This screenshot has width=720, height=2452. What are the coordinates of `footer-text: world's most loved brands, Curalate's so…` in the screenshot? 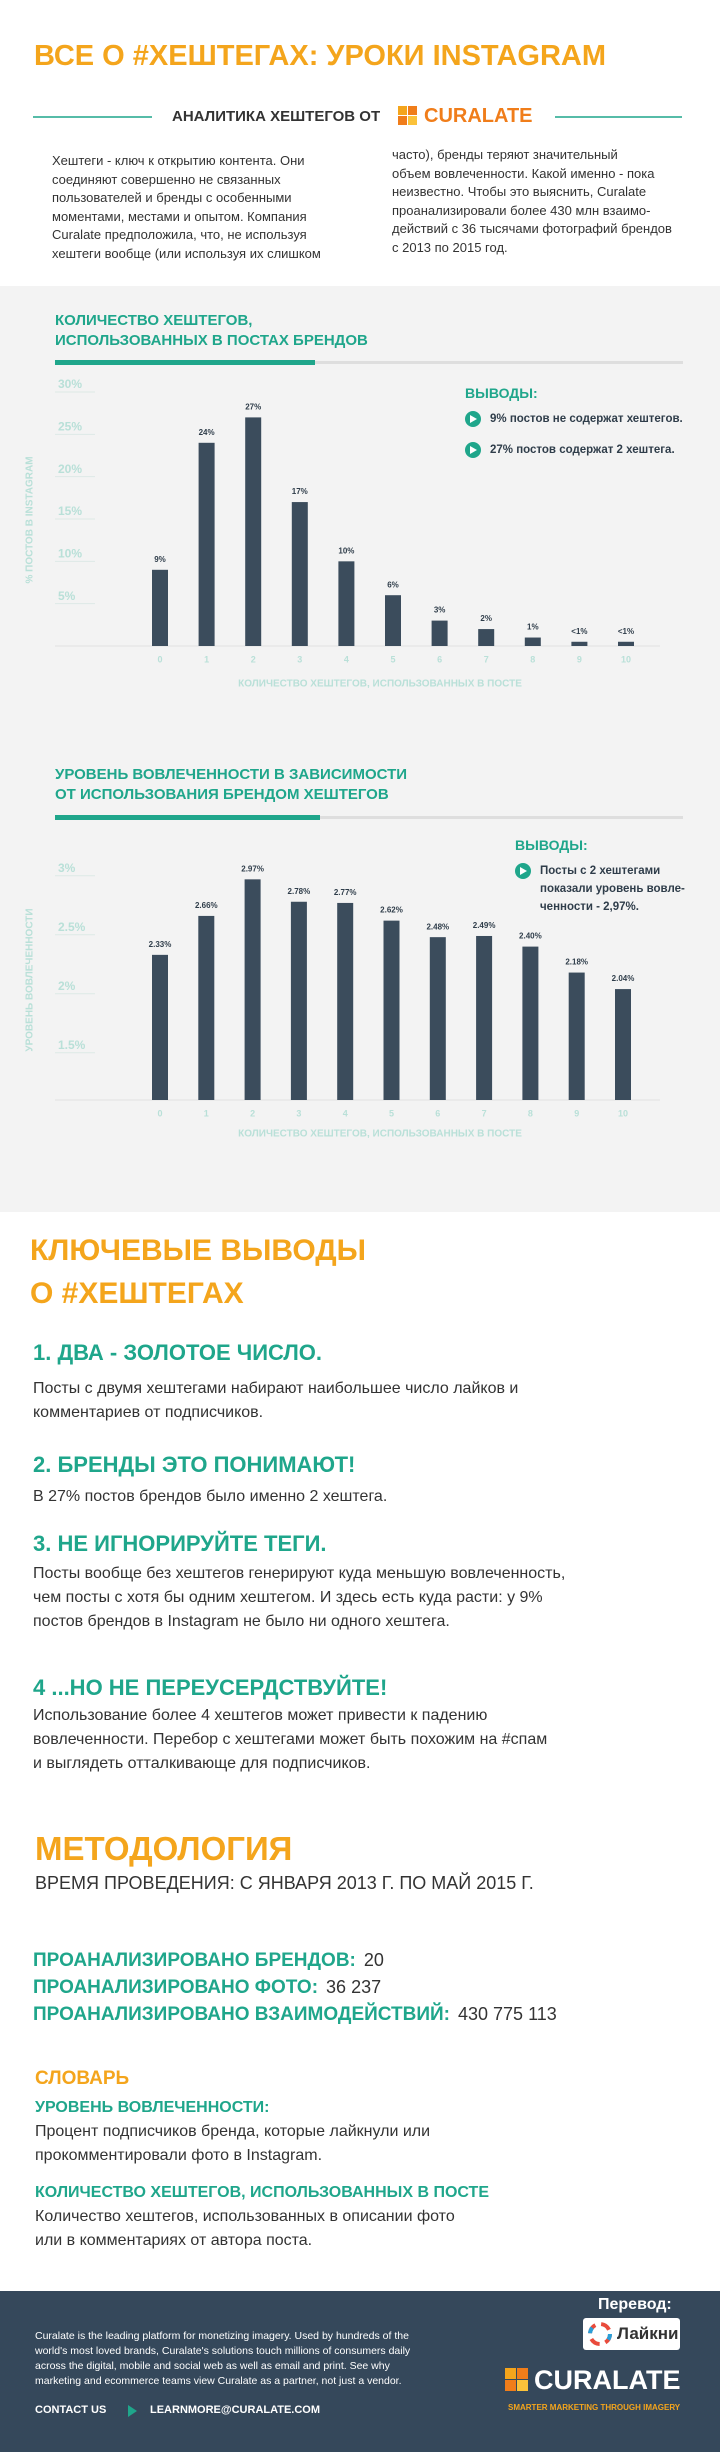 It's located at (223, 2351).